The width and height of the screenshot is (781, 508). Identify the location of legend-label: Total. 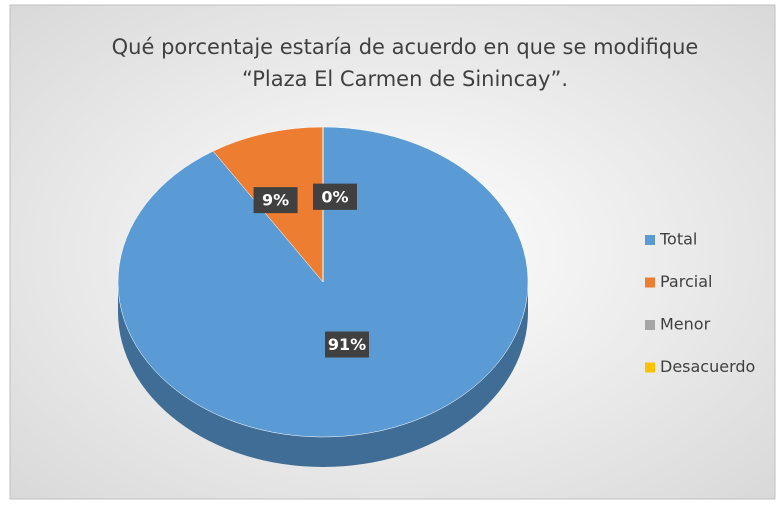
(678, 239).